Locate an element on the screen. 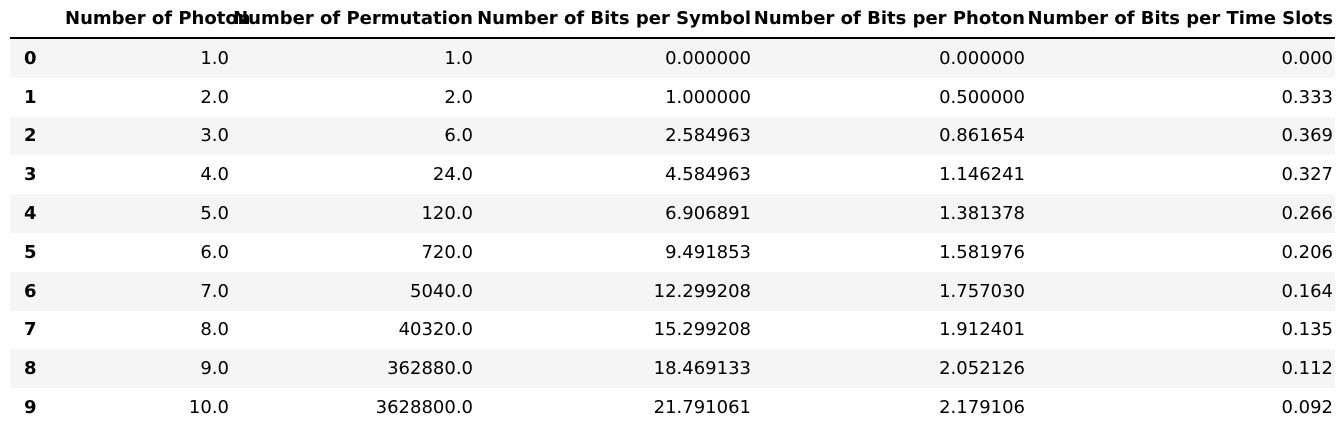 Image resolution: width=1343 pixels, height=427 pixels. table-cell: 9.491853 is located at coordinates (708, 252).